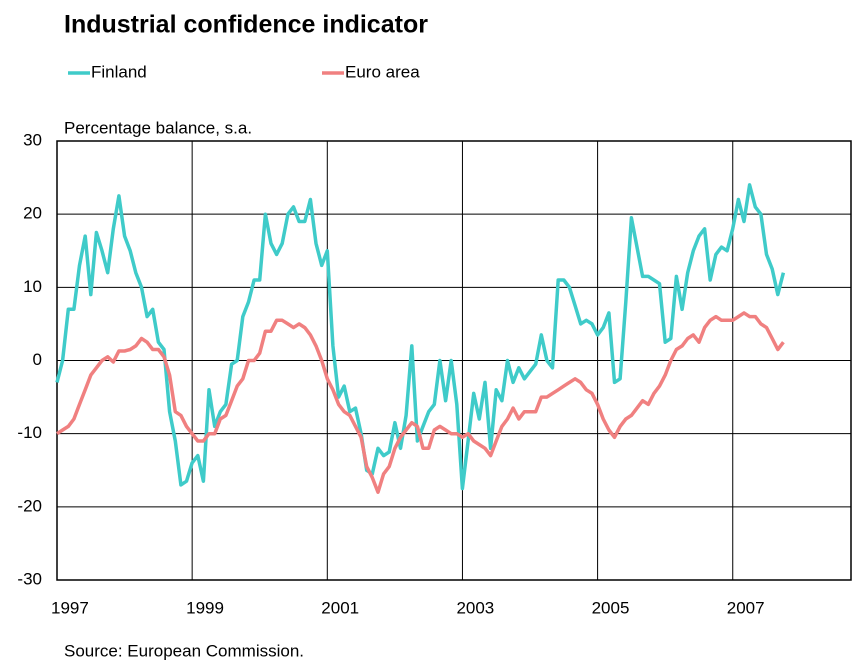 The width and height of the screenshot is (852, 664). What do you see at coordinates (611, 607) in the screenshot?
I see `x-tick-label: 2005` at bounding box center [611, 607].